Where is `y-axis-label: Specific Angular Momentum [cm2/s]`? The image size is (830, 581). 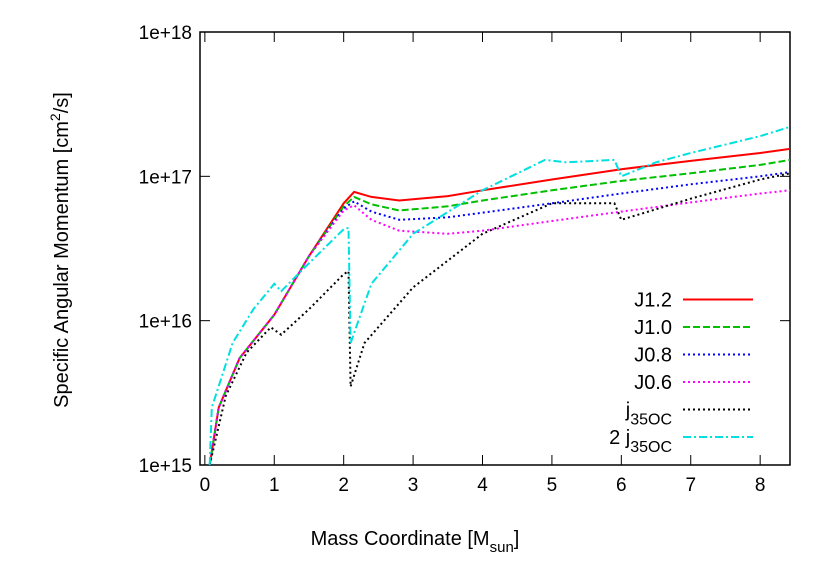 y-axis-label: Specific Angular Momentum [cm2/s] is located at coordinates (60, 250).